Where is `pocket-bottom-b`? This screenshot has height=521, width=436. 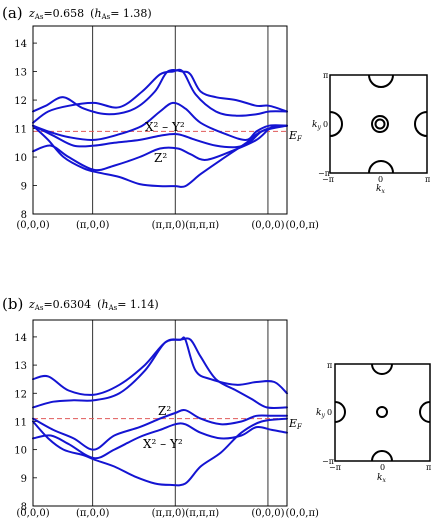
pocket-bottom-b is located at coordinates (382, 456).